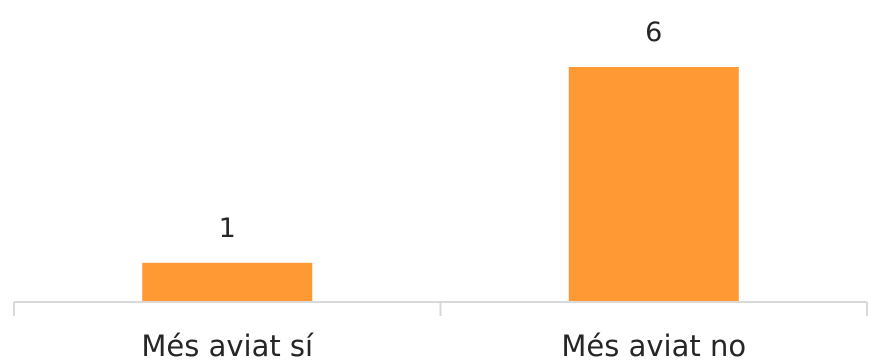  I want to click on data-label: 1, so click(227, 228).